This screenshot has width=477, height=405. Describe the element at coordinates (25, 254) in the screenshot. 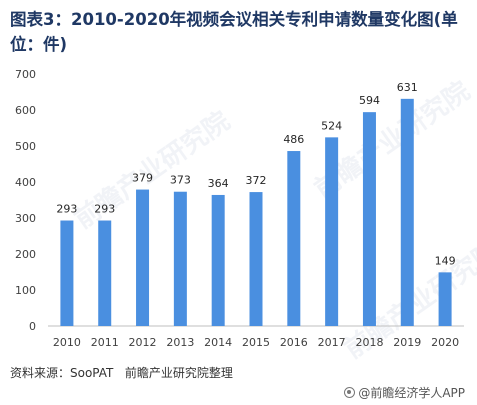

I see `y-tick-label: 200` at that location.